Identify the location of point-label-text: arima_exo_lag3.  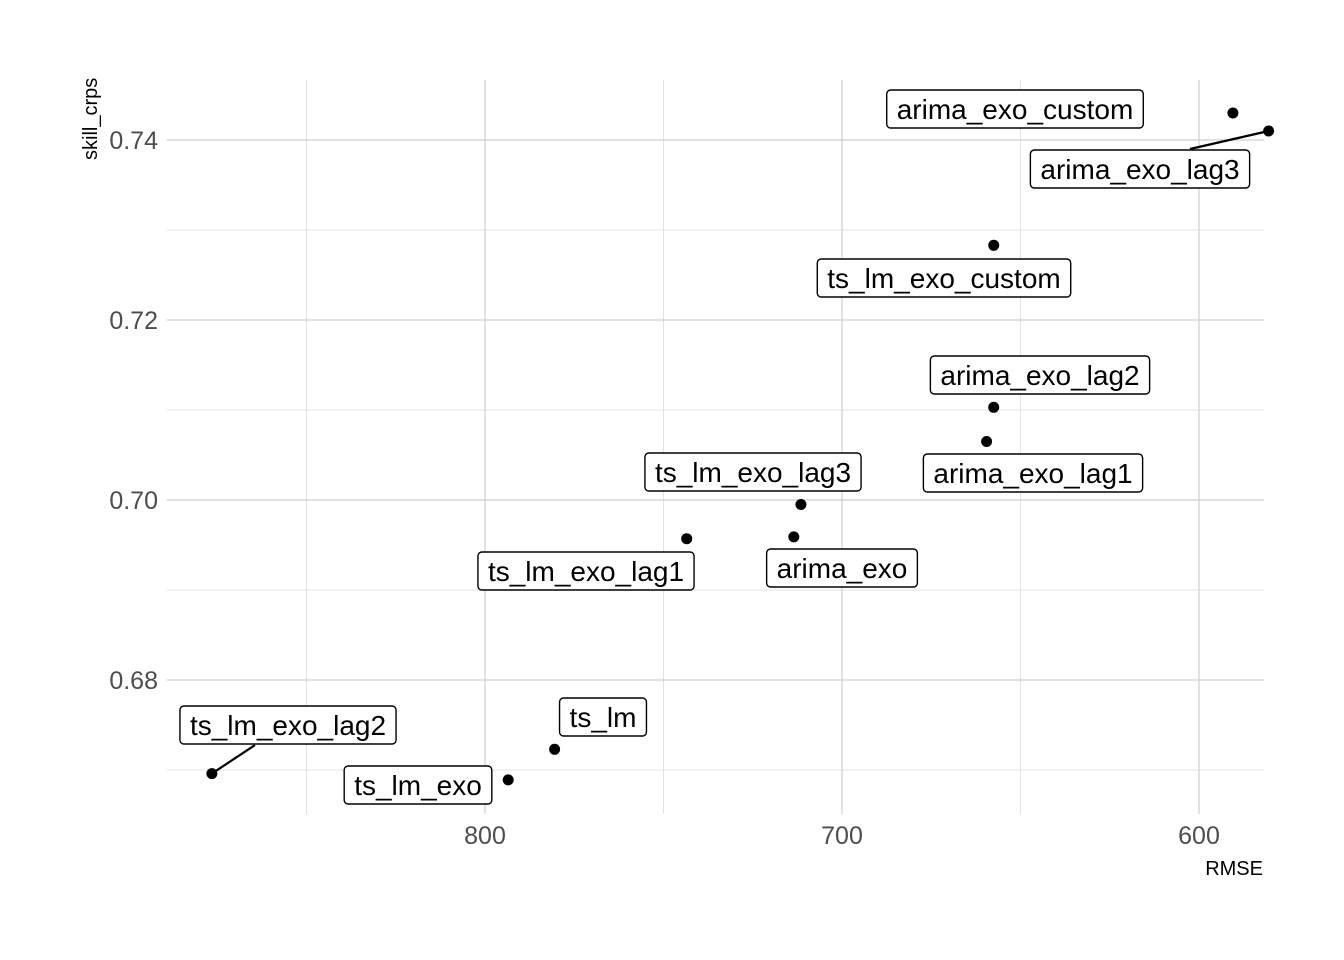
(1139, 169).